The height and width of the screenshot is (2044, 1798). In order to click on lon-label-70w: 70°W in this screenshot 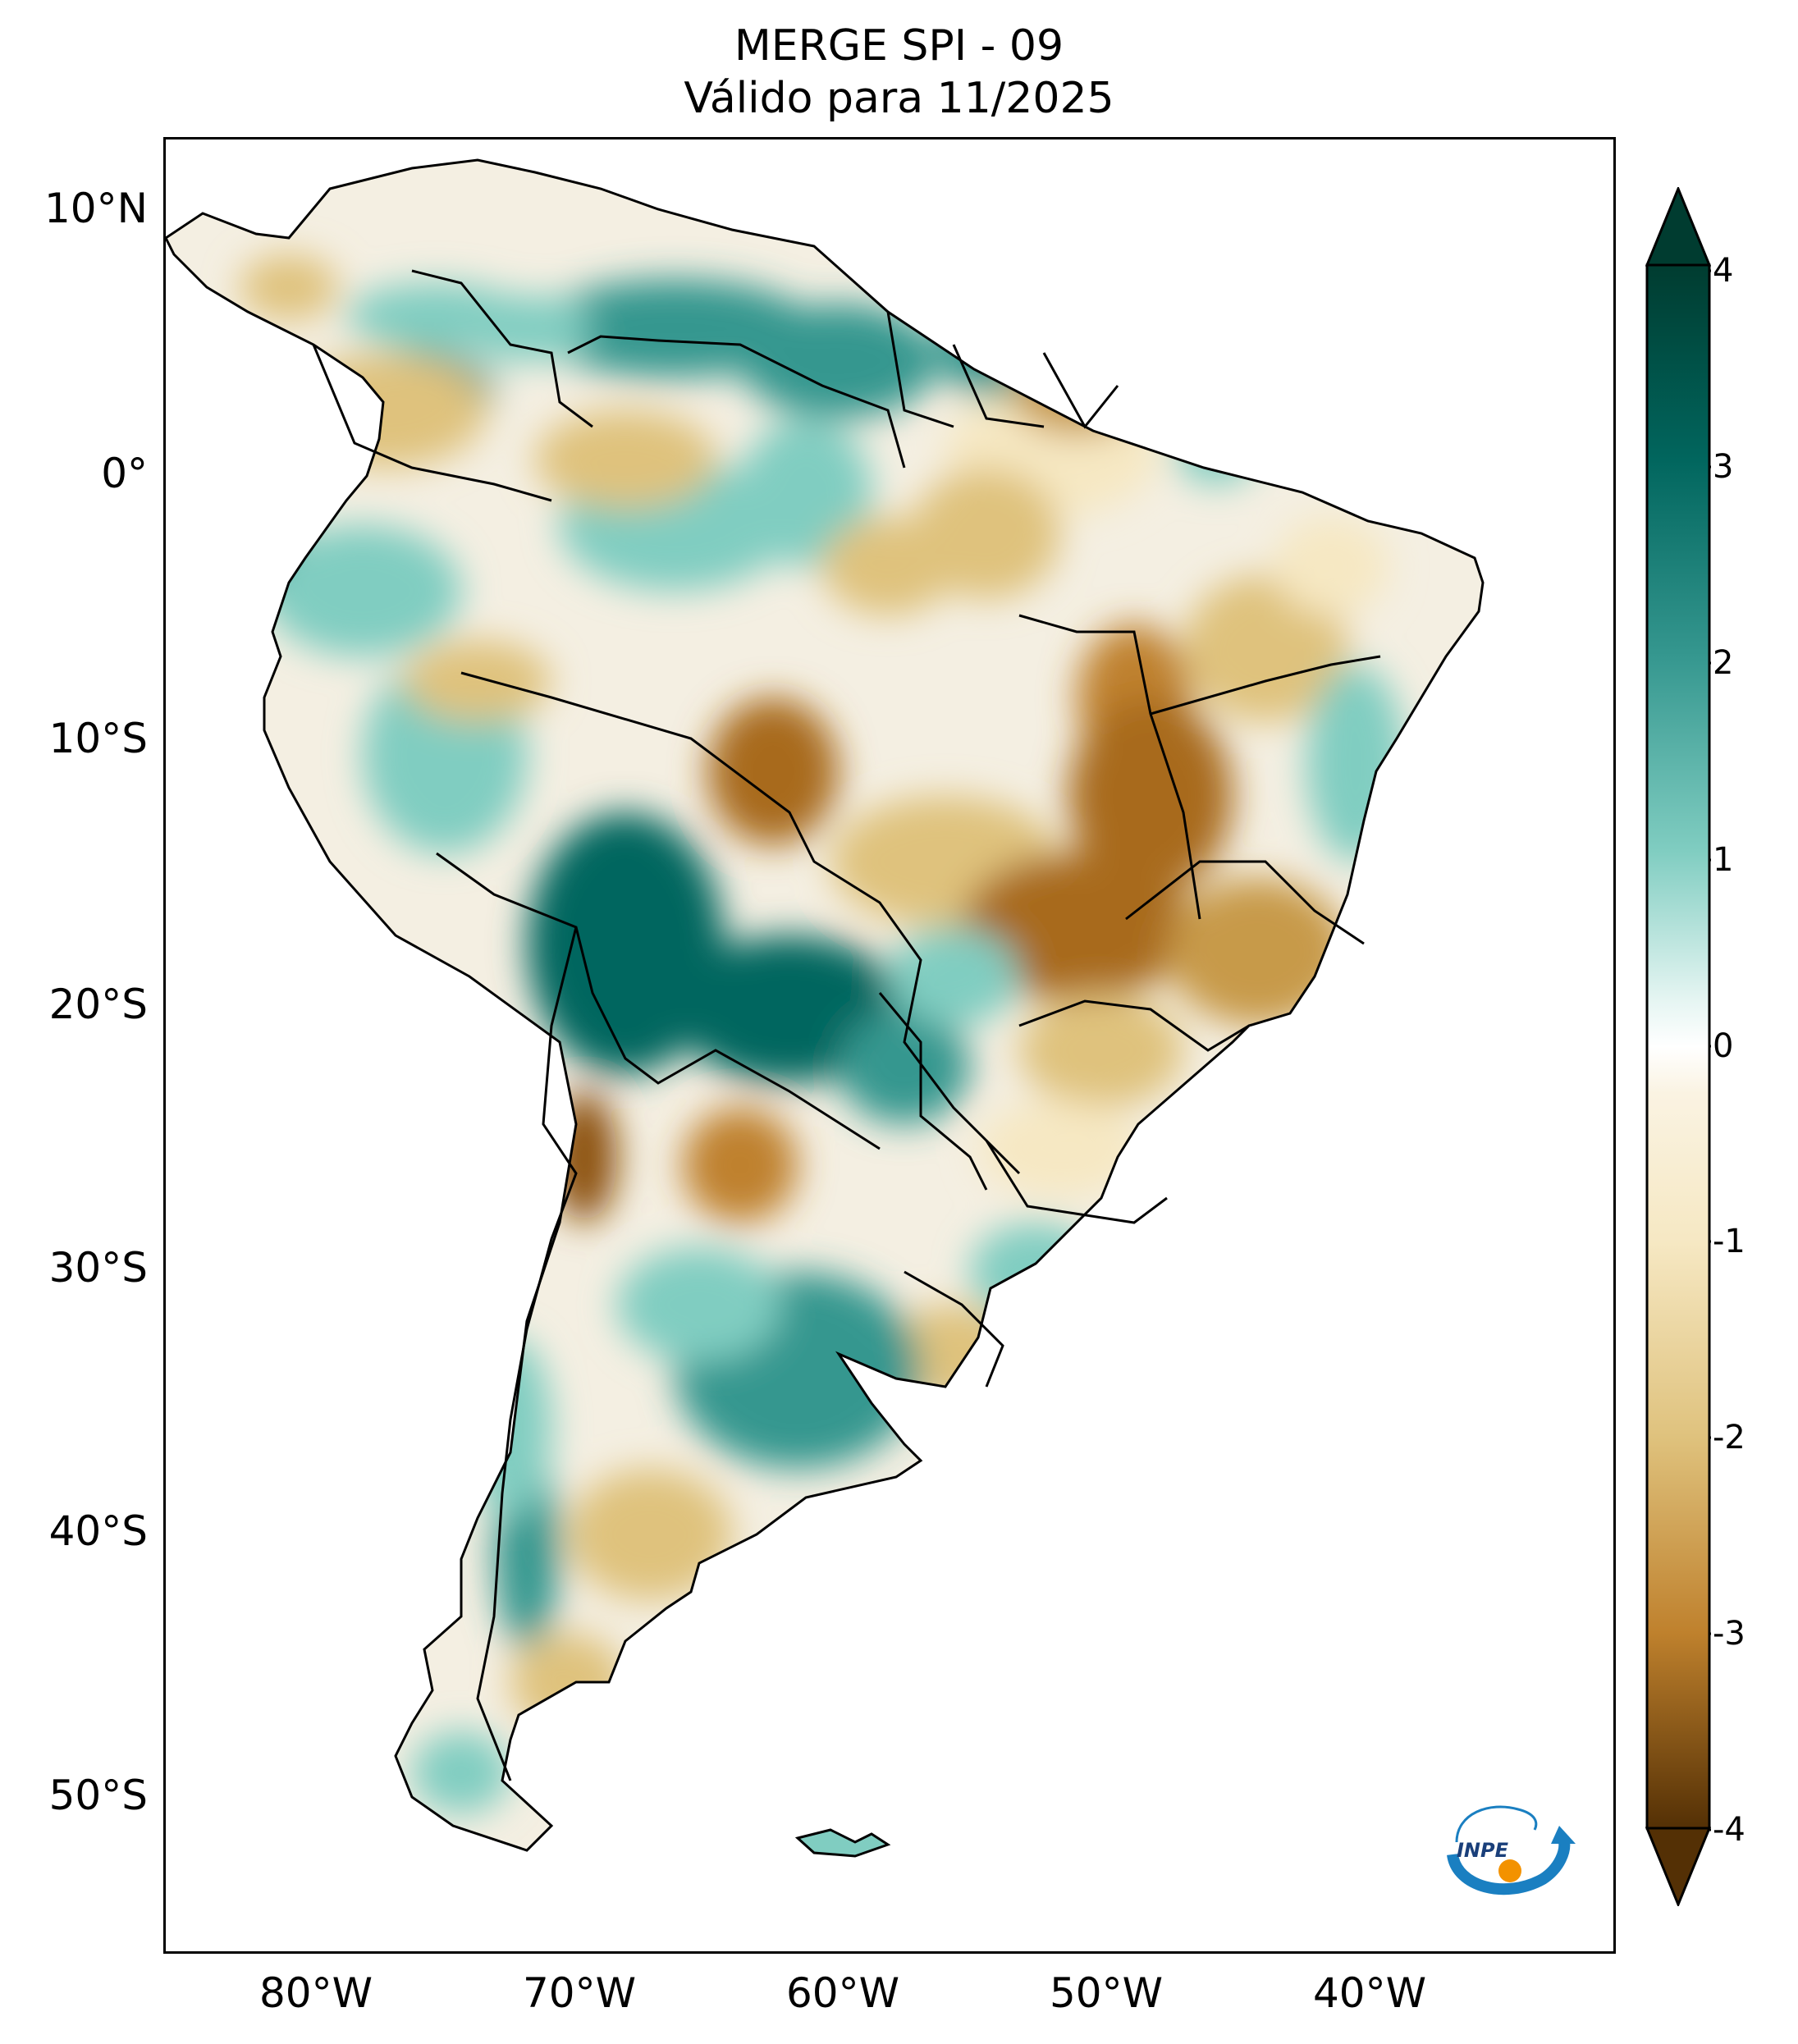, I will do `click(579, 1993)`.